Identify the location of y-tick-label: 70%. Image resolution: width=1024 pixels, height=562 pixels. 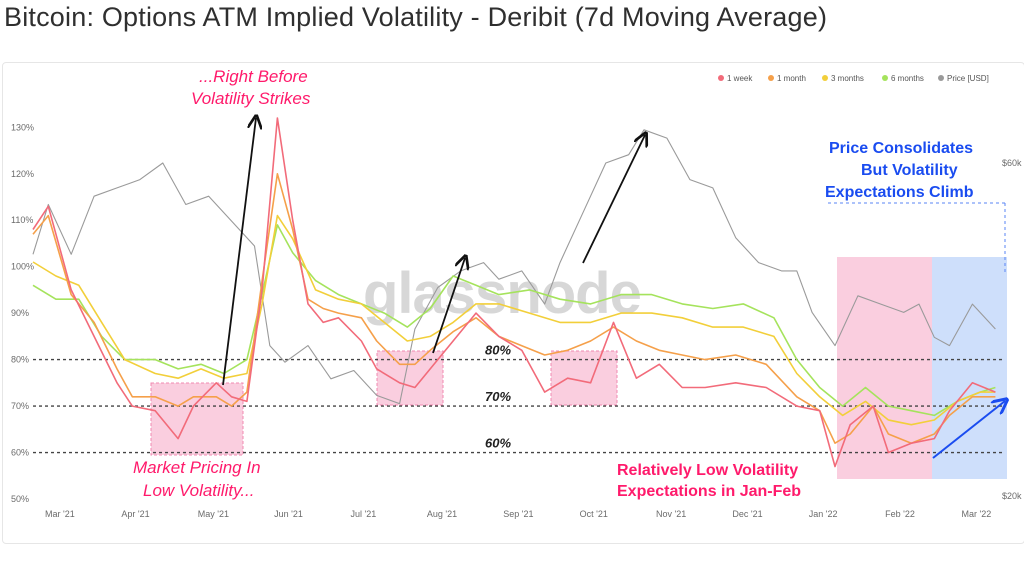
(20, 406).